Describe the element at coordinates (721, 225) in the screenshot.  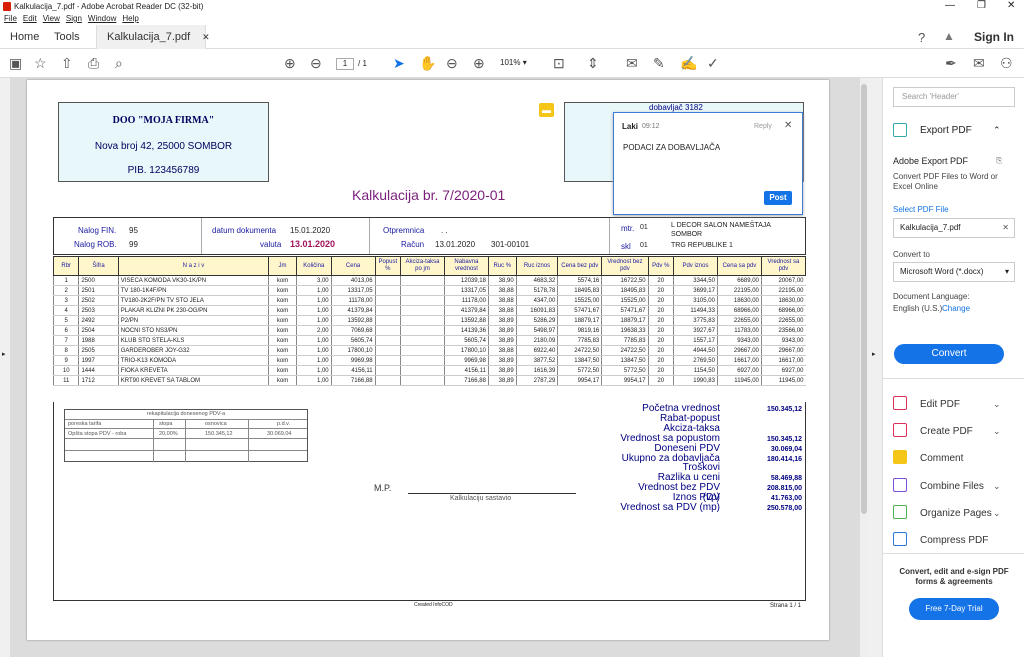
I see `mtr-name: L DECOR SALON NAMEŠTAJA` at that location.